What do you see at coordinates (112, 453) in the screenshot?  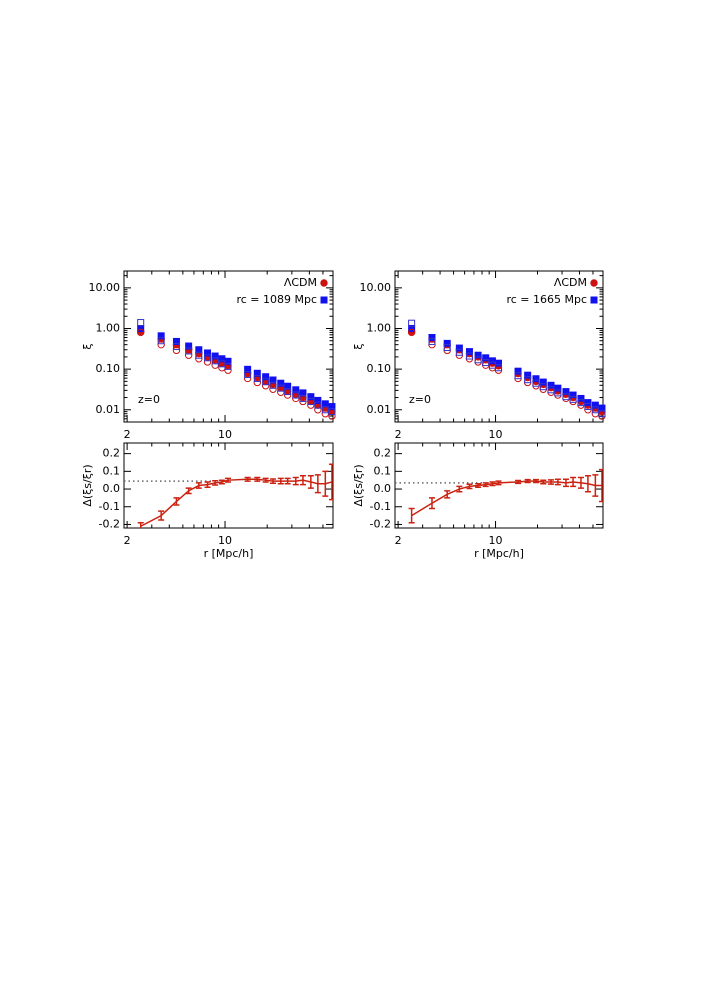 I see `y-tick-label: 0.2` at bounding box center [112, 453].